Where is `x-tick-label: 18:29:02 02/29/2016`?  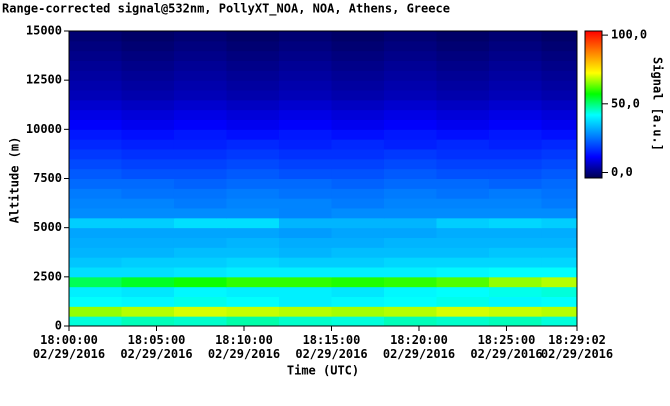
x-tick-label: 18:29:02 02/29/2016 is located at coordinates (577, 347).